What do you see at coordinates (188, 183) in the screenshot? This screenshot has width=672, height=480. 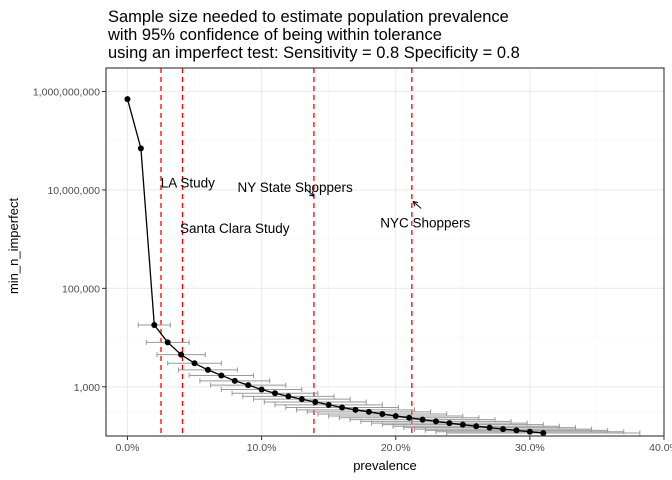 I see `annotation-label: LA Study` at bounding box center [188, 183].